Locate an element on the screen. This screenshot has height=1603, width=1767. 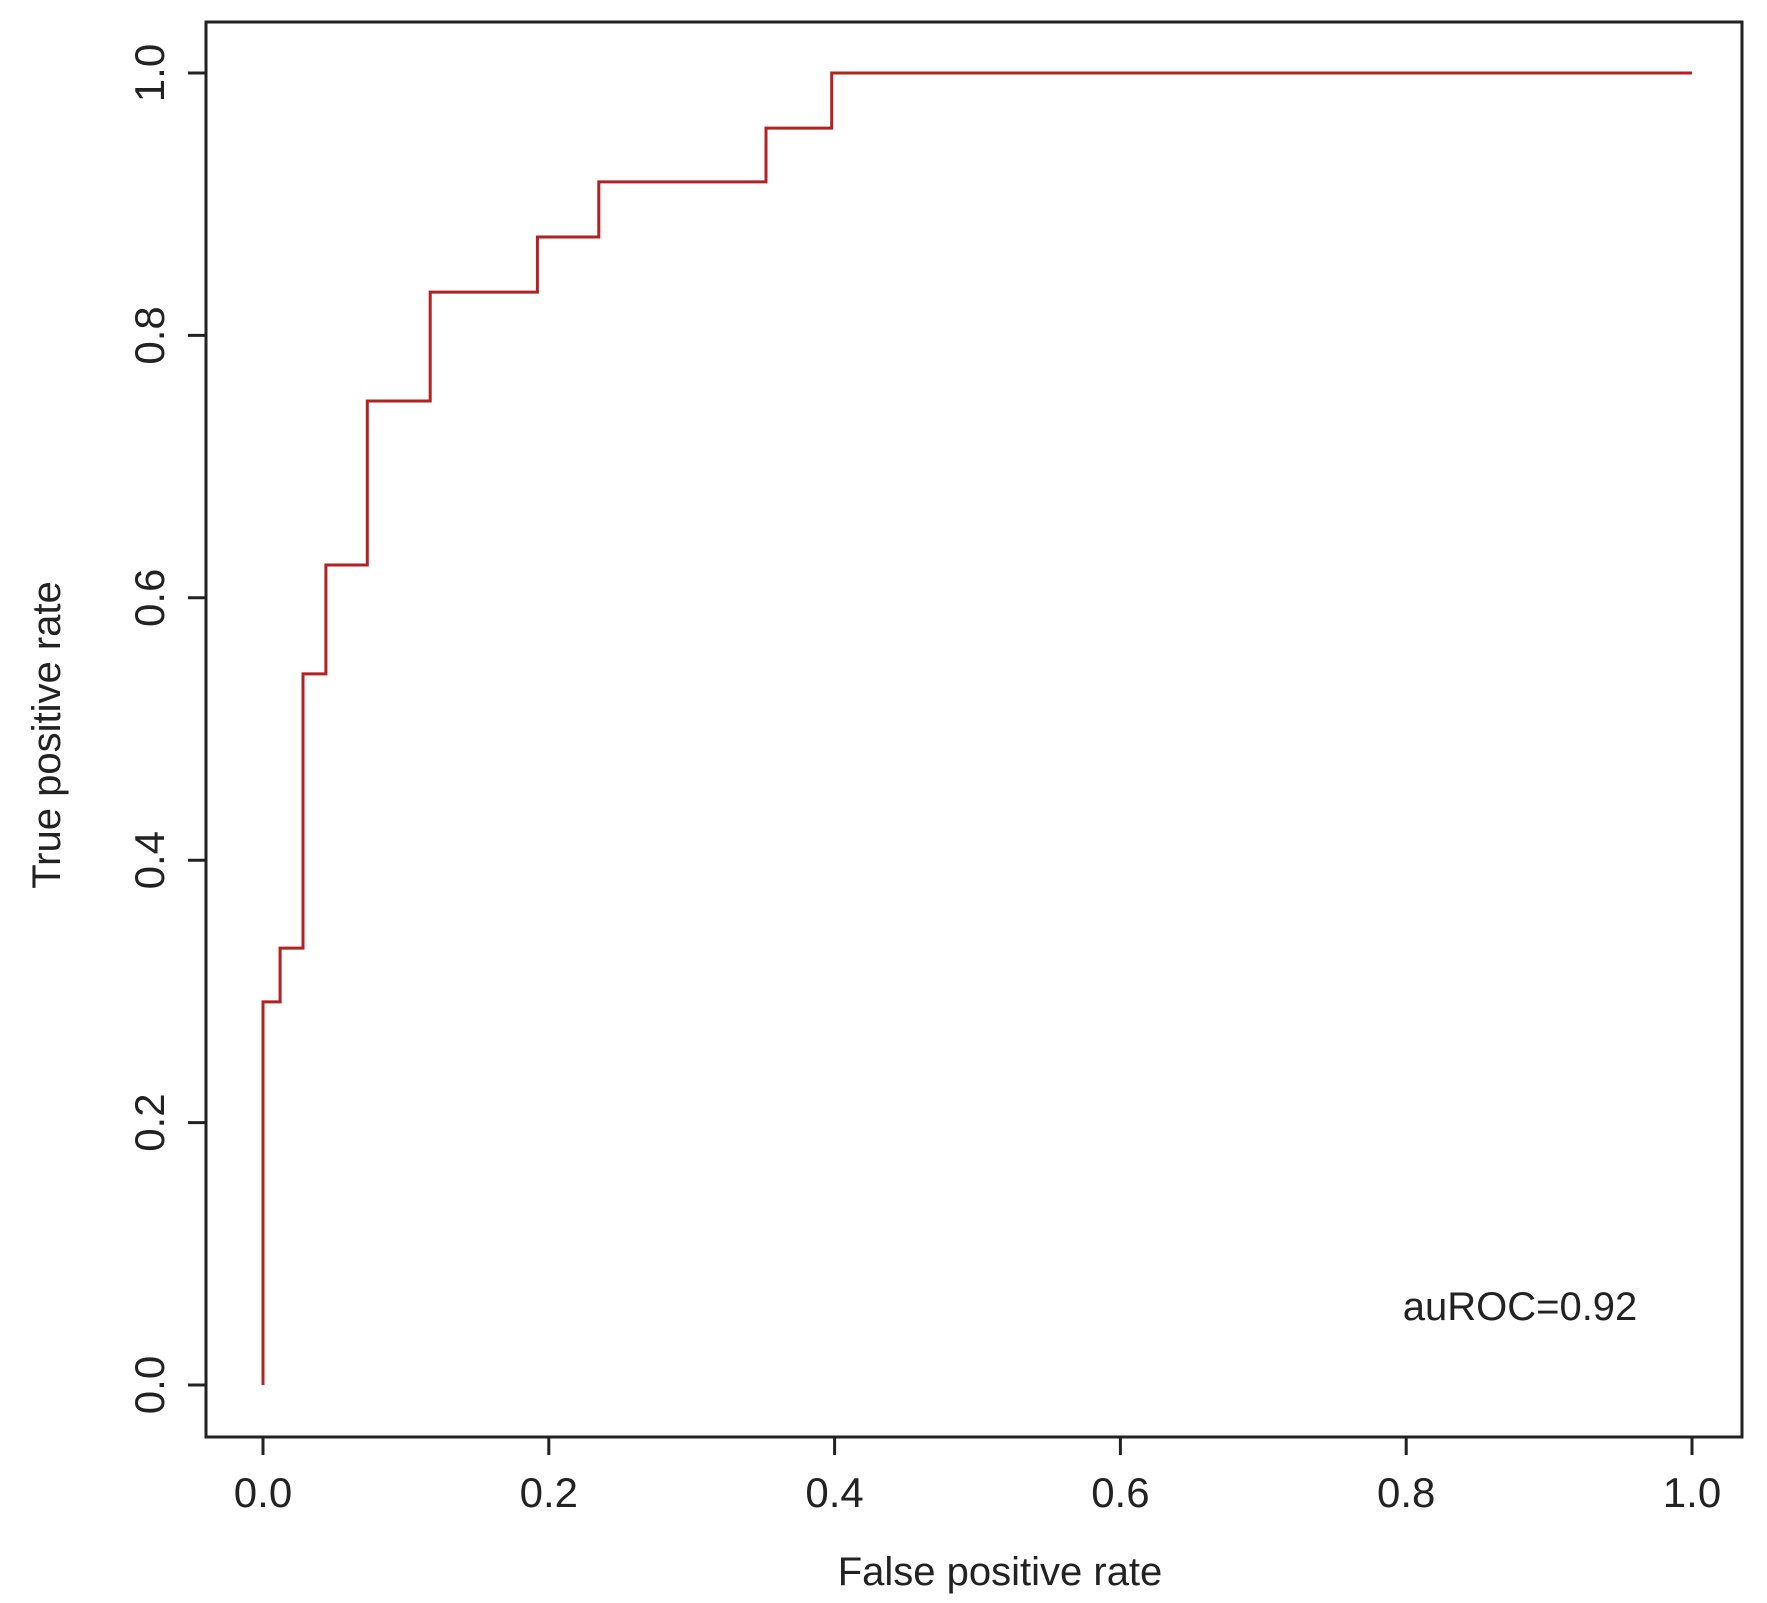
y-tick-label: 0.6 is located at coordinates (149, 598).